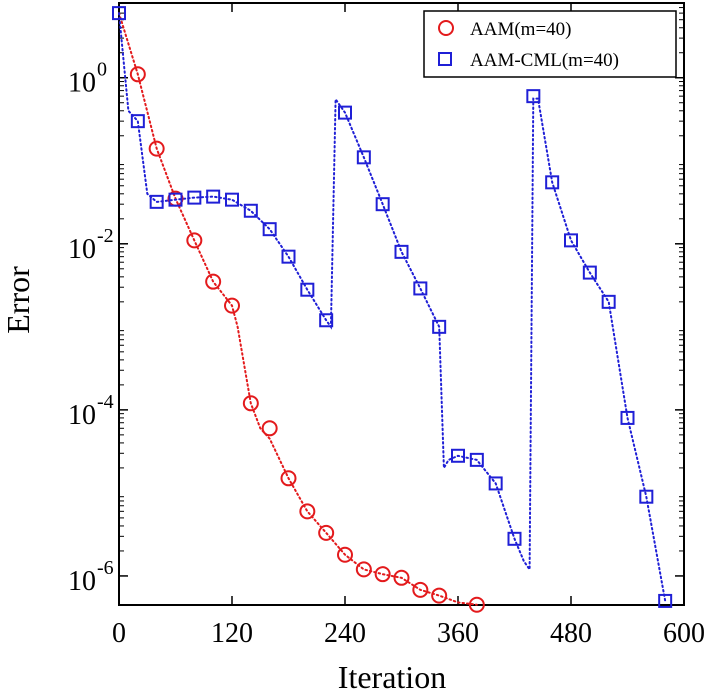  Describe the element at coordinates (392, 675) in the screenshot. I see `x-axis-label: Iteration` at that location.